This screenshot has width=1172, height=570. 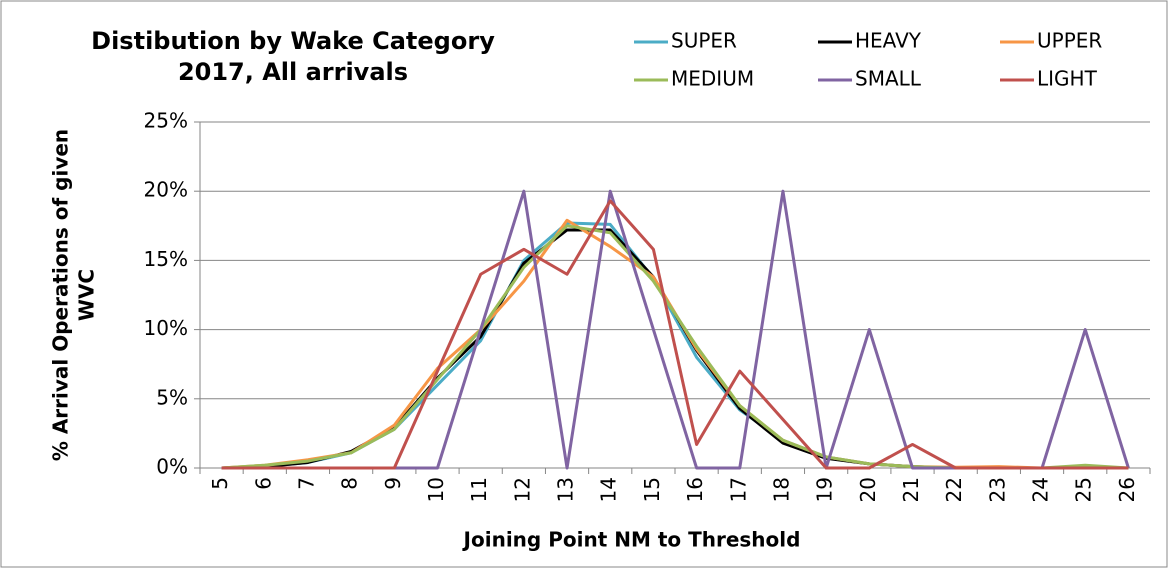 What do you see at coordinates (166, 121) in the screenshot?
I see `y-tick-label: 25%` at bounding box center [166, 121].